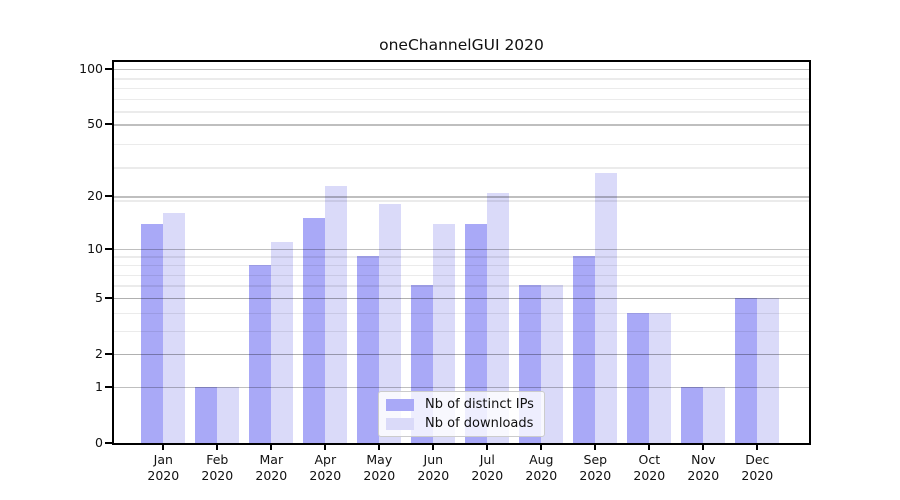  What do you see at coordinates (476, 333) in the screenshot?
I see `bar-distinct-ips-jul` at bounding box center [476, 333].